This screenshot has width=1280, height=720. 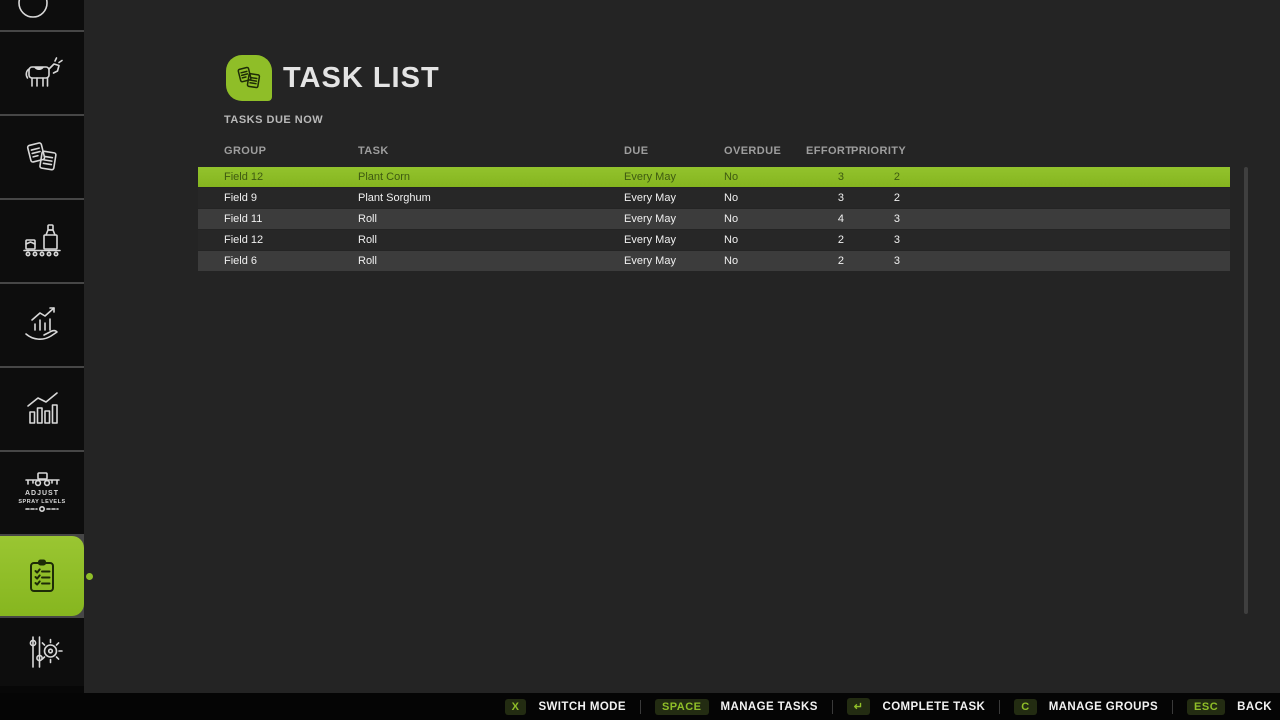 I want to click on spray-label-line2: SPRAY LEVELS, so click(x=41, y=502).